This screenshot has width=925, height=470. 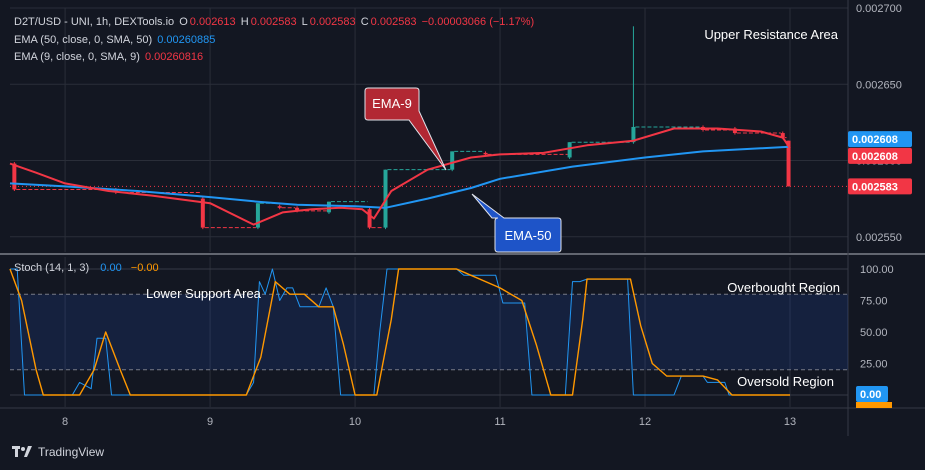 I want to click on legend-stoch-k: 0.00, so click(x=111, y=268).